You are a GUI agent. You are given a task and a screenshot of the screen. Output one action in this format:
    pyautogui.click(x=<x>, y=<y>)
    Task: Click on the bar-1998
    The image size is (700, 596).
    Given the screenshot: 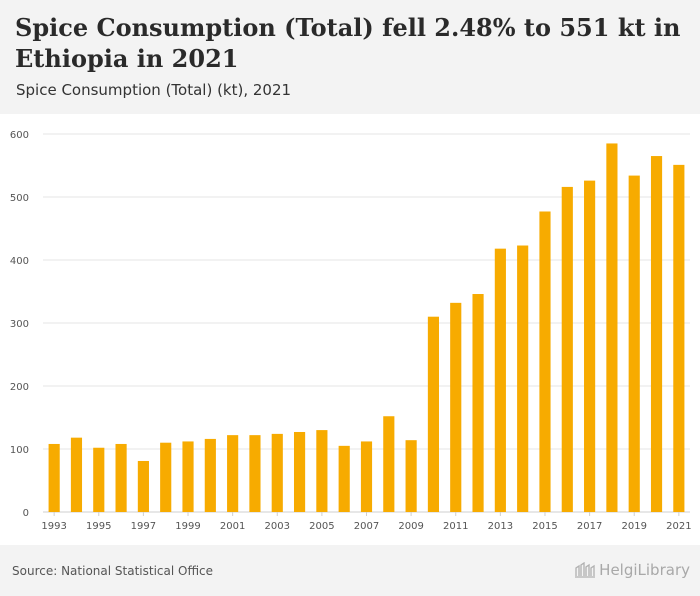 What is the action you would take?
    pyautogui.click(x=166, y=477)
    